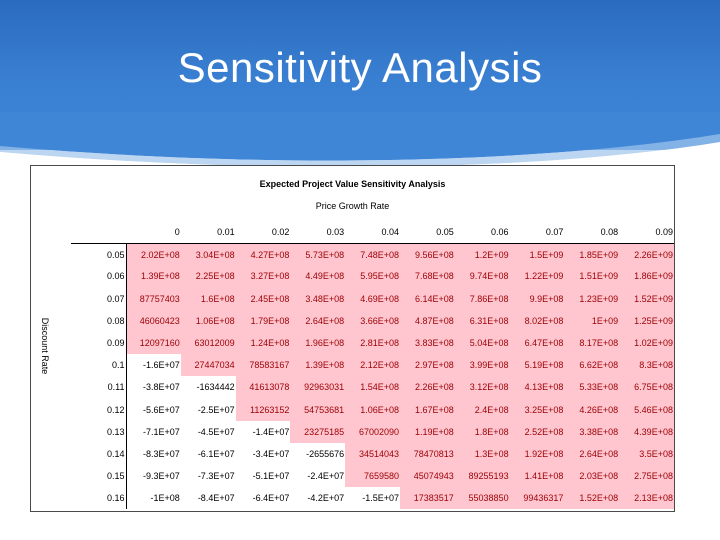 Image resolution: width=720 pixels, height=540 pixels. I want to click on value-cell-positive: 8.17E+08, so click(592, 343).